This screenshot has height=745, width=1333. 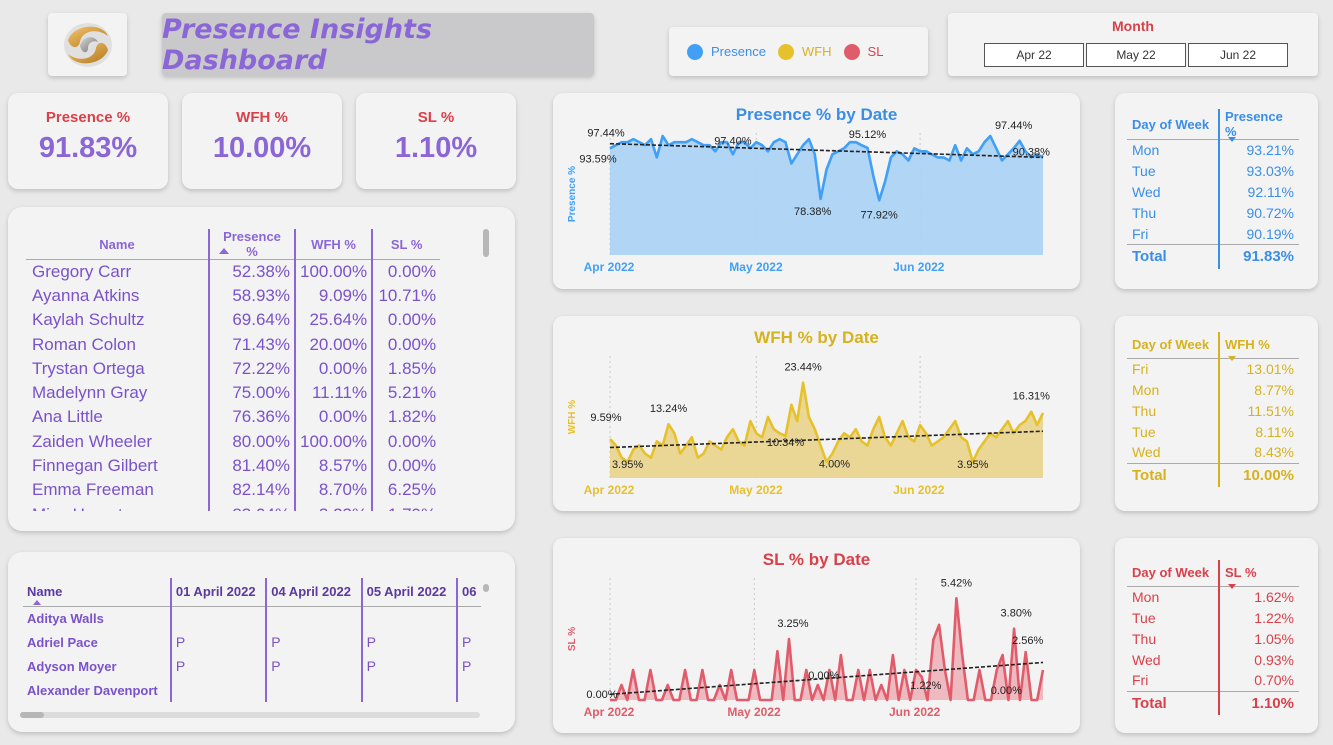 What do you see at coordinates (233, 369) in the screenshot?
I see `table-row: Trystan Ortega 72.22% 0.00% 1.85%` at bounding box center [233, 369].